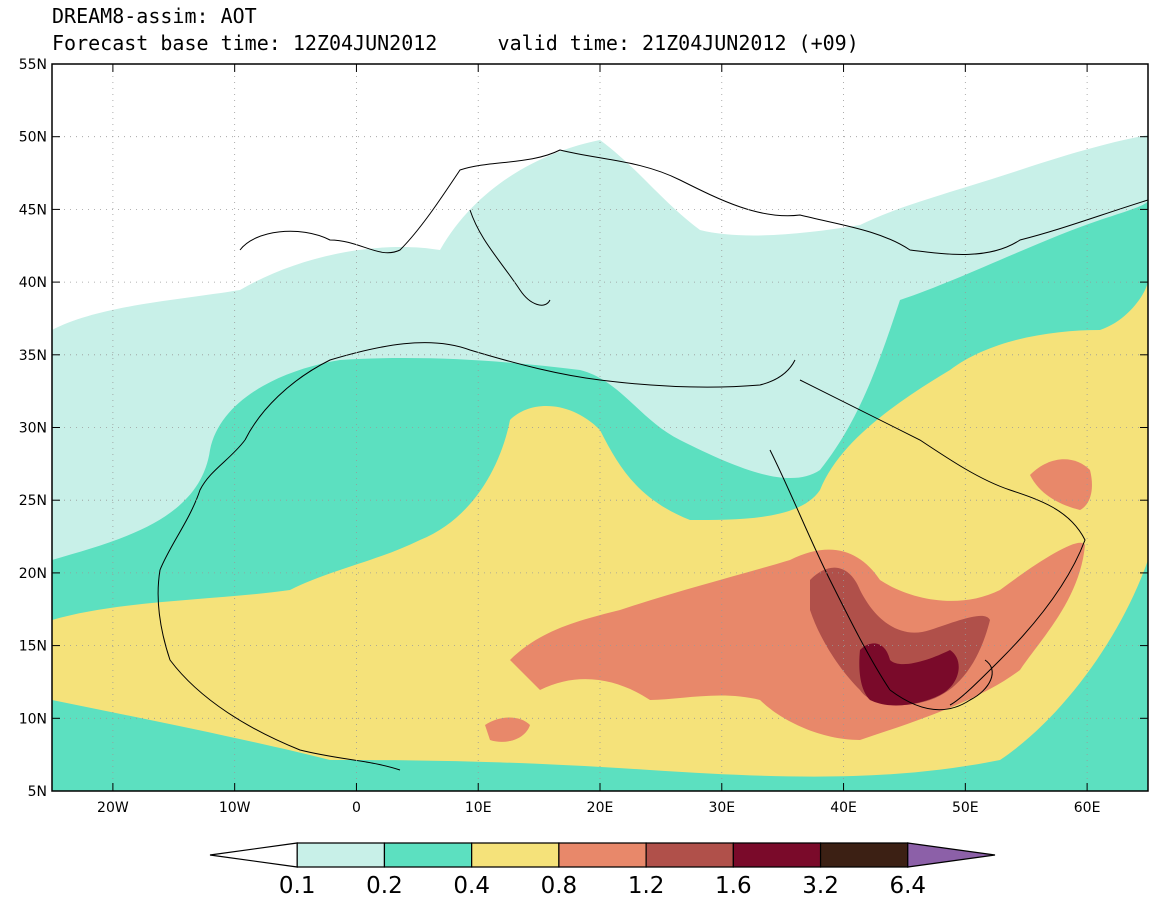  What do you see at coordinates (721, 808) in the screenshot?
I see `lon-tick-label: 30E` at bounding box center [721, 808].